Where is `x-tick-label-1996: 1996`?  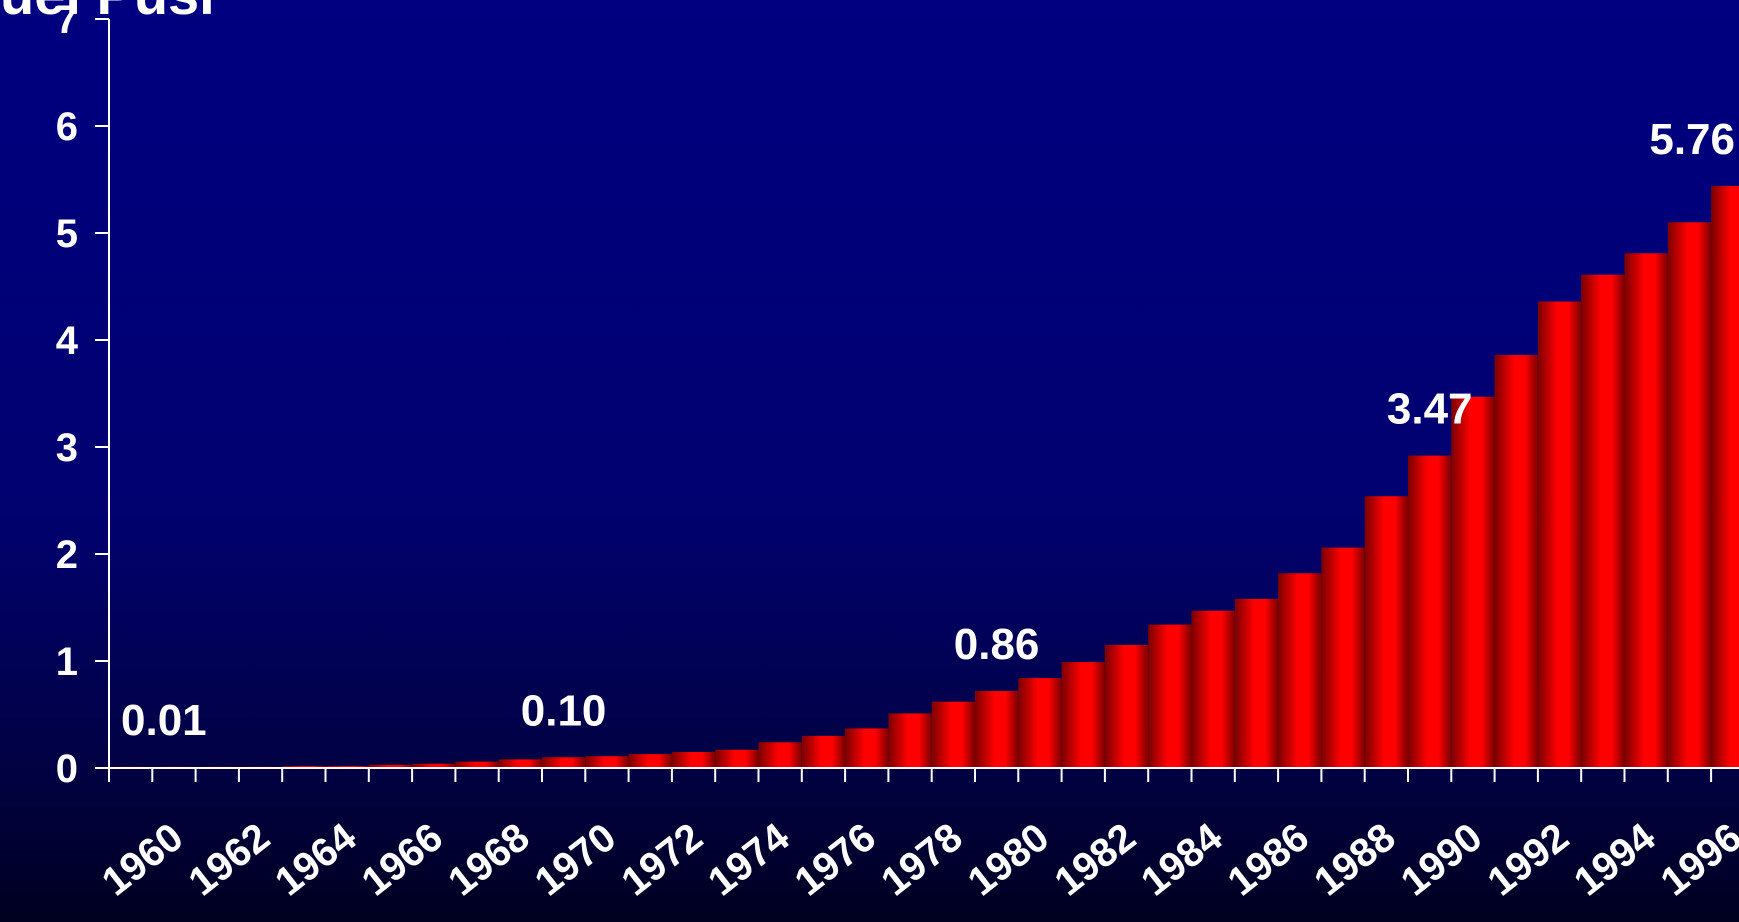
x-tick-label-1996: 1996 is located at coordinates (1696, 859).